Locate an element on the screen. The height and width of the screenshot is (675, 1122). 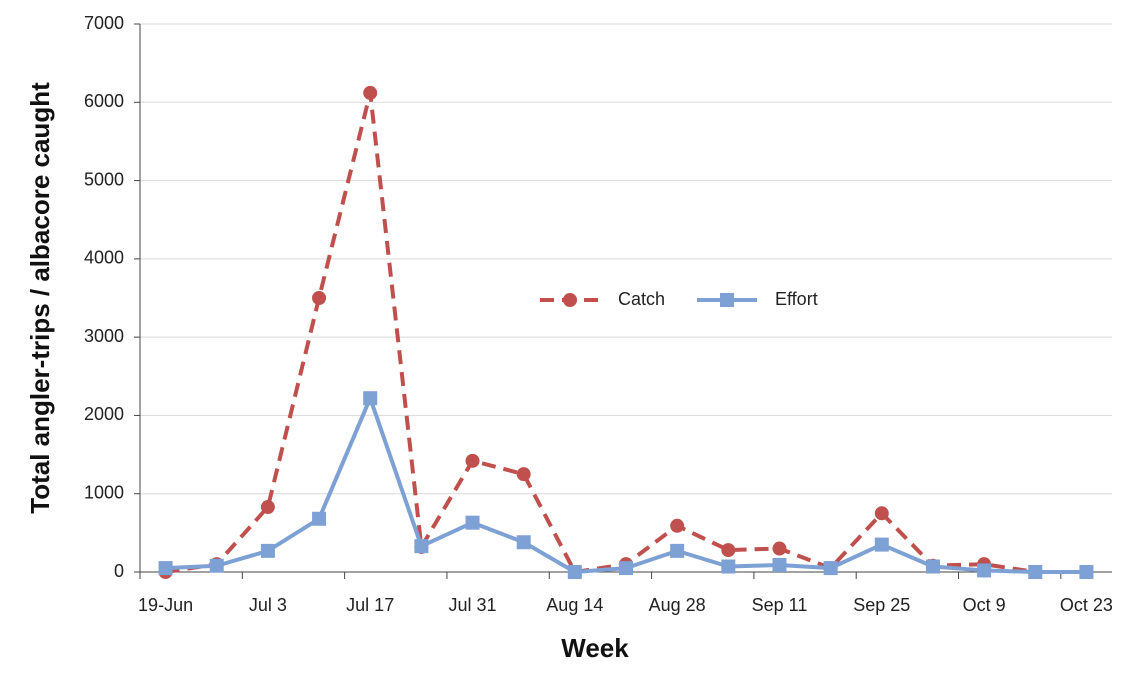
y-tick-label: 0 is located at coordinates (119, 571).